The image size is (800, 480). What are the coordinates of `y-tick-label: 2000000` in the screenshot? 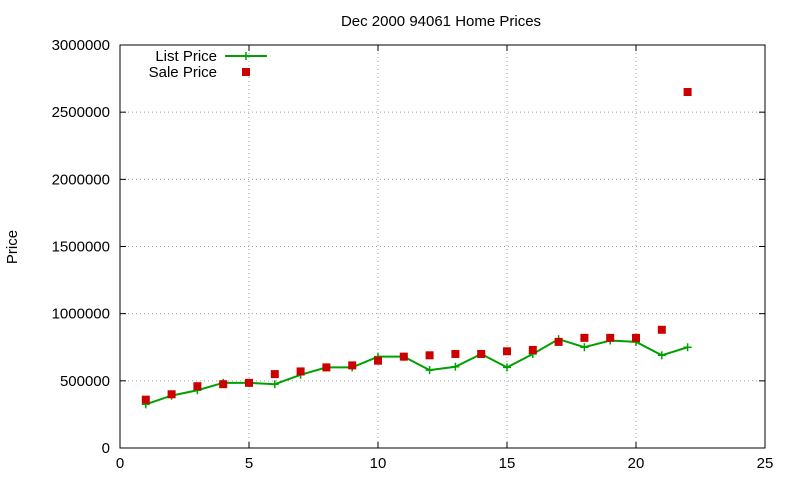 It's located at (81, 179).